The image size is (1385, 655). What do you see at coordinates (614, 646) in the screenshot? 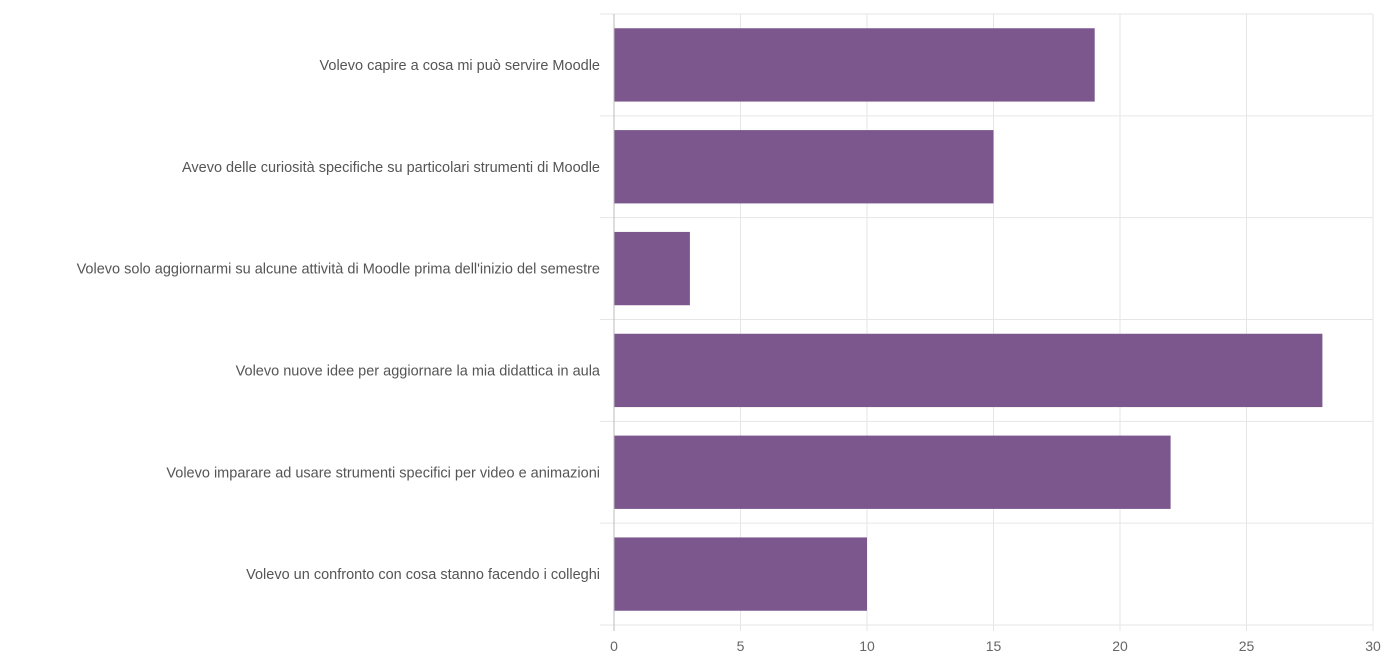
I see `x-tick-label: 0` at bounding box center [614, 646].